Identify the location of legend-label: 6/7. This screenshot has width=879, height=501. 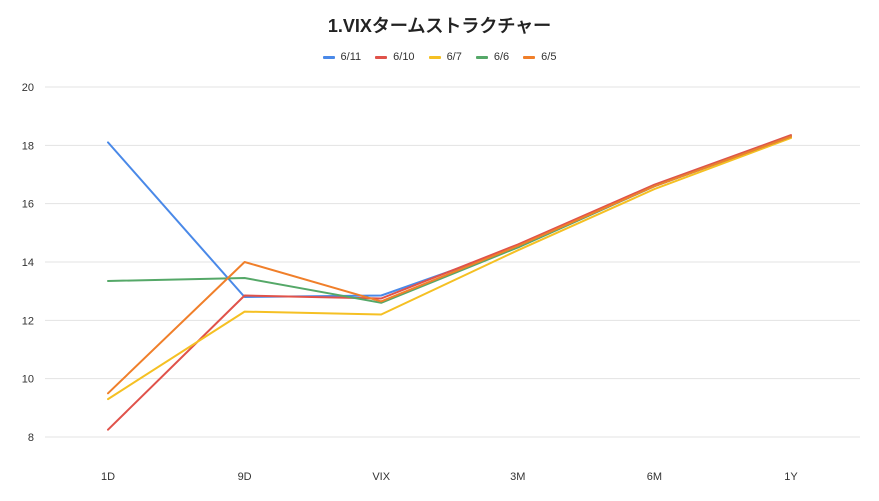
(454, 57).